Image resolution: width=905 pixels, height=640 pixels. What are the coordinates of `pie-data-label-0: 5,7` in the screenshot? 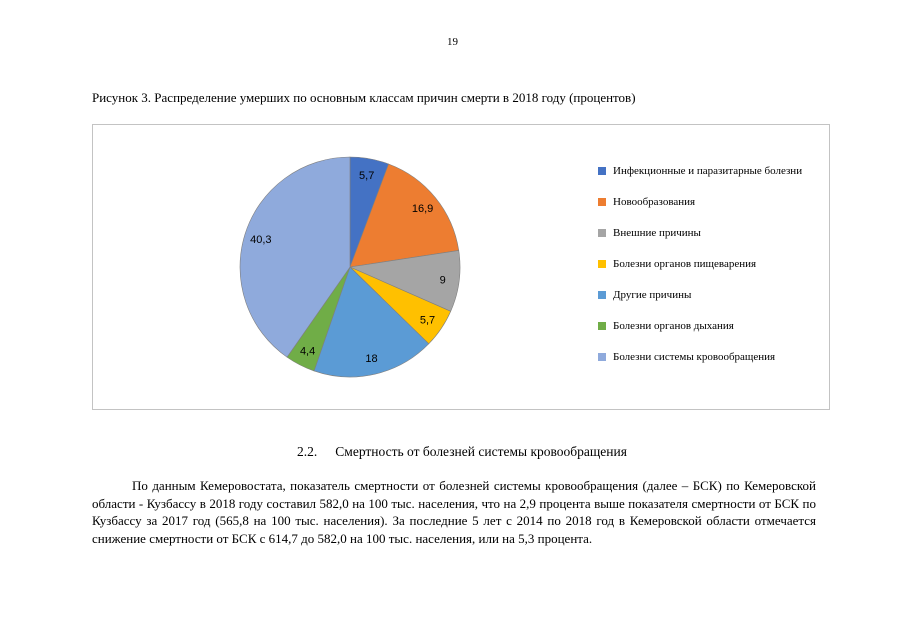 It's located at (366, 176).